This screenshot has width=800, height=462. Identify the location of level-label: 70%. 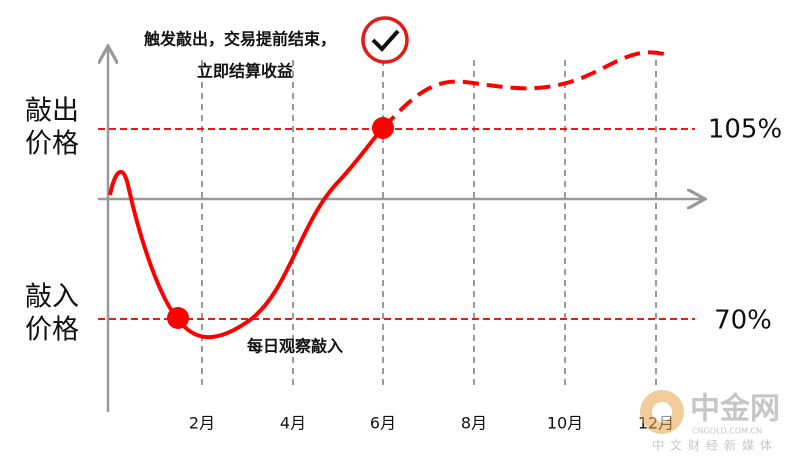
(743, 321).